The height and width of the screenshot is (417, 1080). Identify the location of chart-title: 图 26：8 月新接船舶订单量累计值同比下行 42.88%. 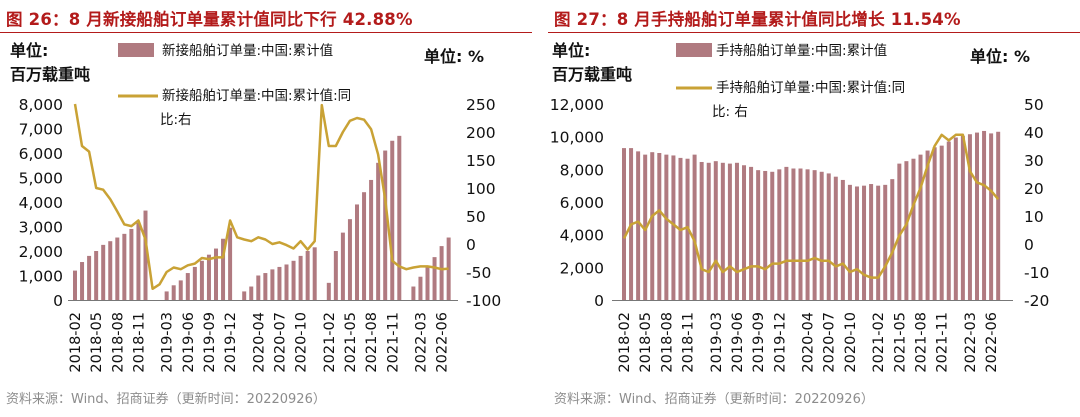
(209, 19).